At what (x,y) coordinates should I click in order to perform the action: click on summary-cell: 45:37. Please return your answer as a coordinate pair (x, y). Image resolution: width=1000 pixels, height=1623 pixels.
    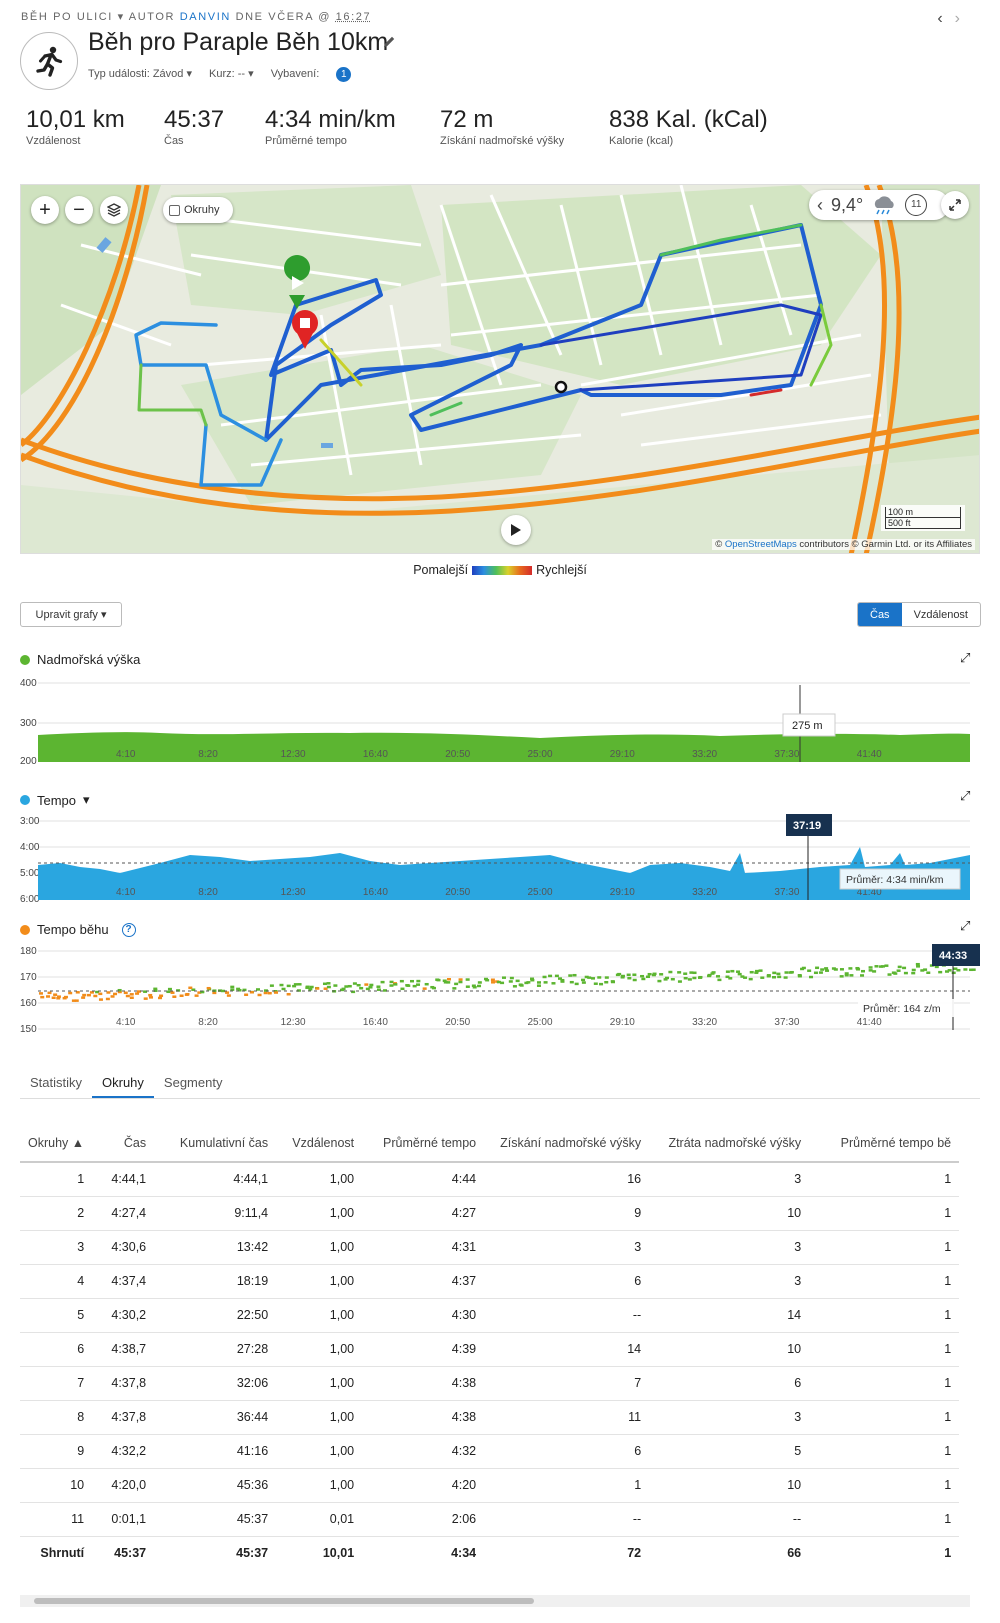
    Looking at the image, I should click on (130, 1553).